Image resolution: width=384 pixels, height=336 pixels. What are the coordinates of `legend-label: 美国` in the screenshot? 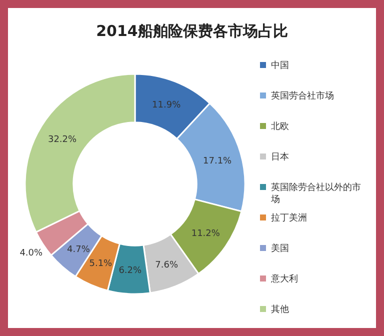 It's located at (280, 248).